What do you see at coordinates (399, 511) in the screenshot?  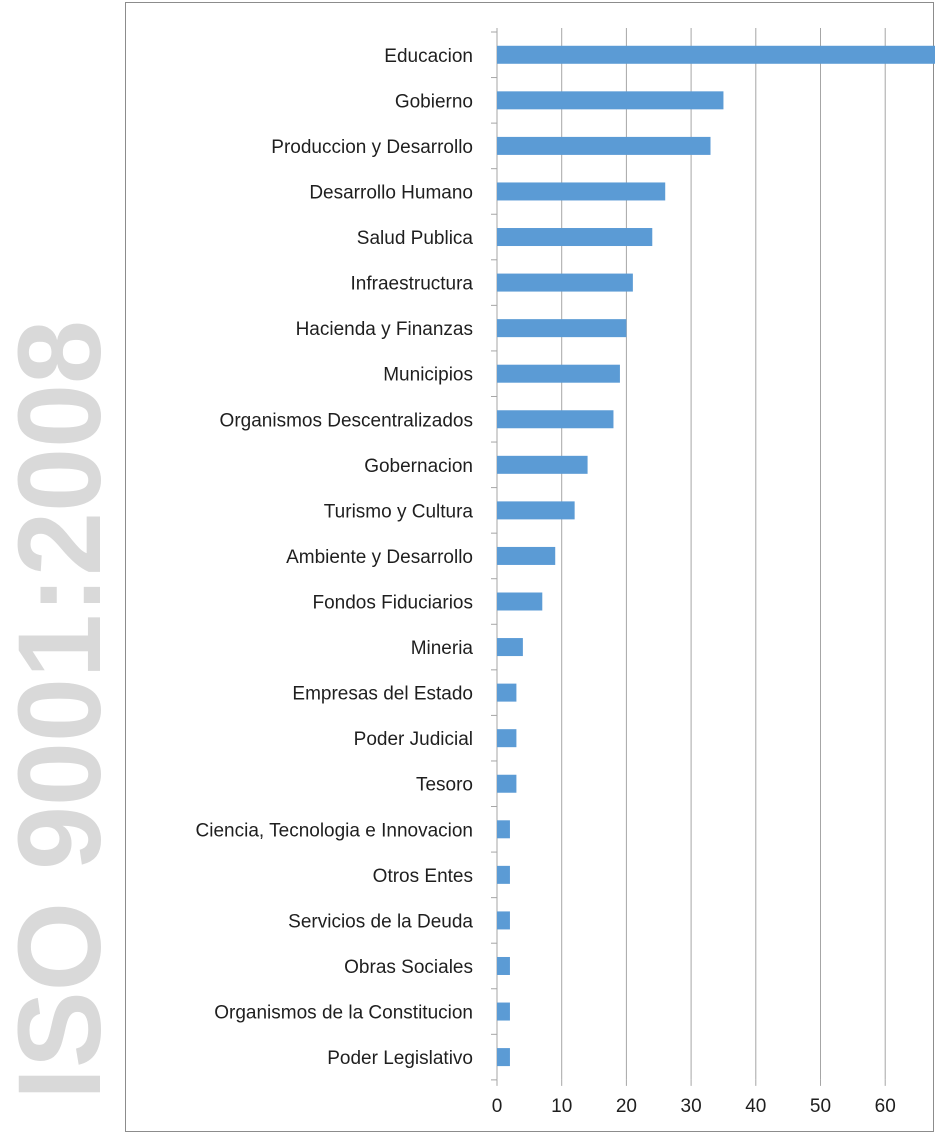 I see `category-label: Turismo y Cultura` at bounding box center [399, 511].